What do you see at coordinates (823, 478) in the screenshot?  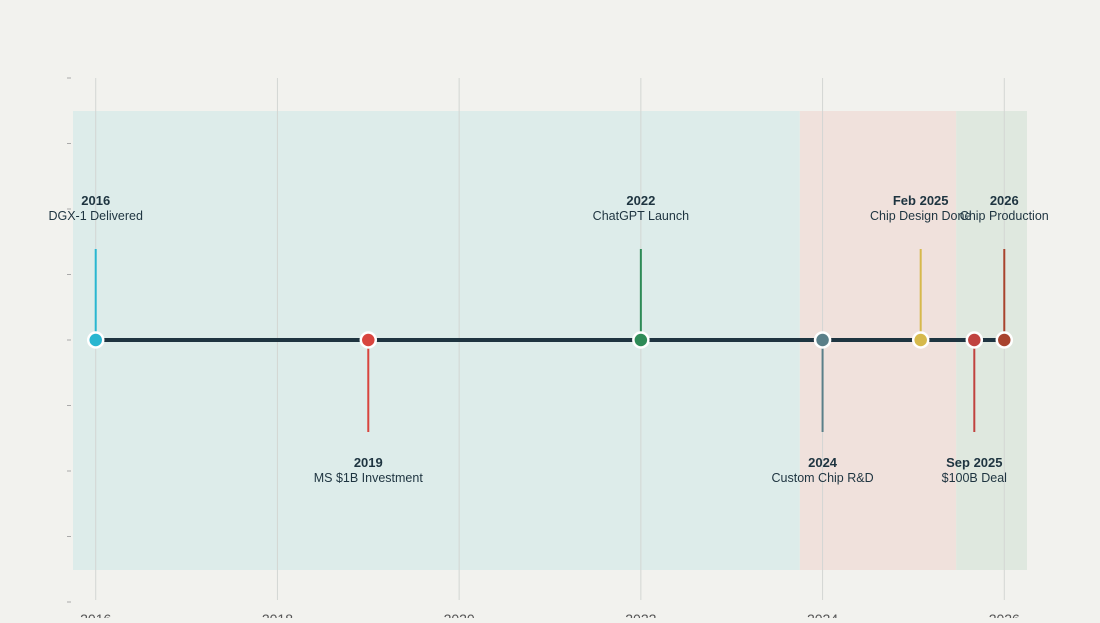 I see `event-label-2024: Custom Chip R&D` at bounding box center [823, 478].